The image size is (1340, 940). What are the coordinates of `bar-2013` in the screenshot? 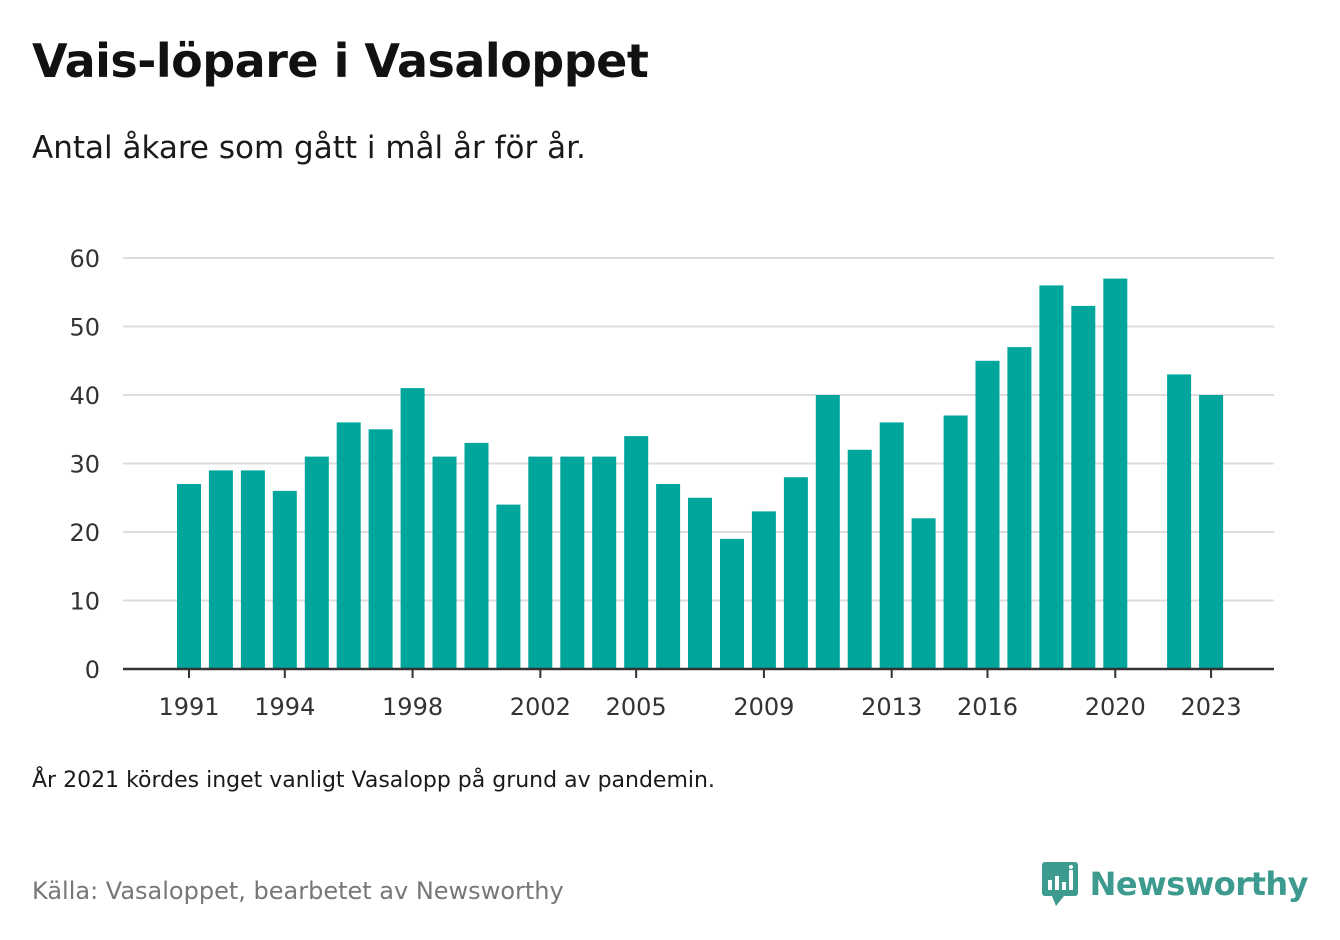 It's located at (891, 545).